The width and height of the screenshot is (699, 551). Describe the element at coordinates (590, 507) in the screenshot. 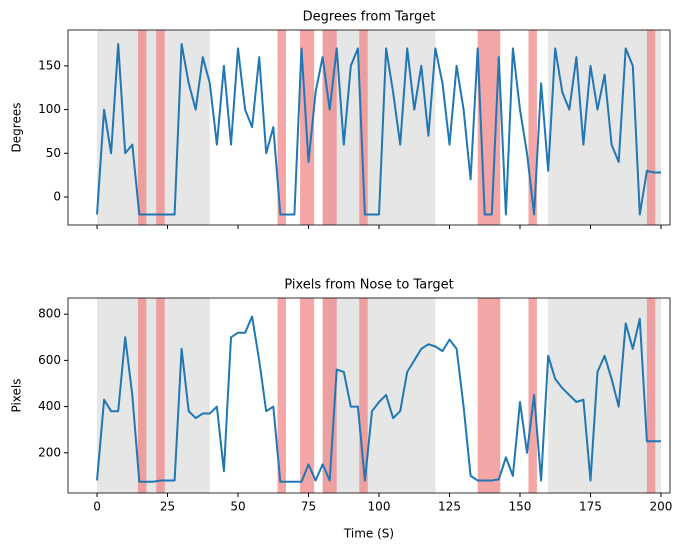

I see `x-tick-label: 175` at that location.